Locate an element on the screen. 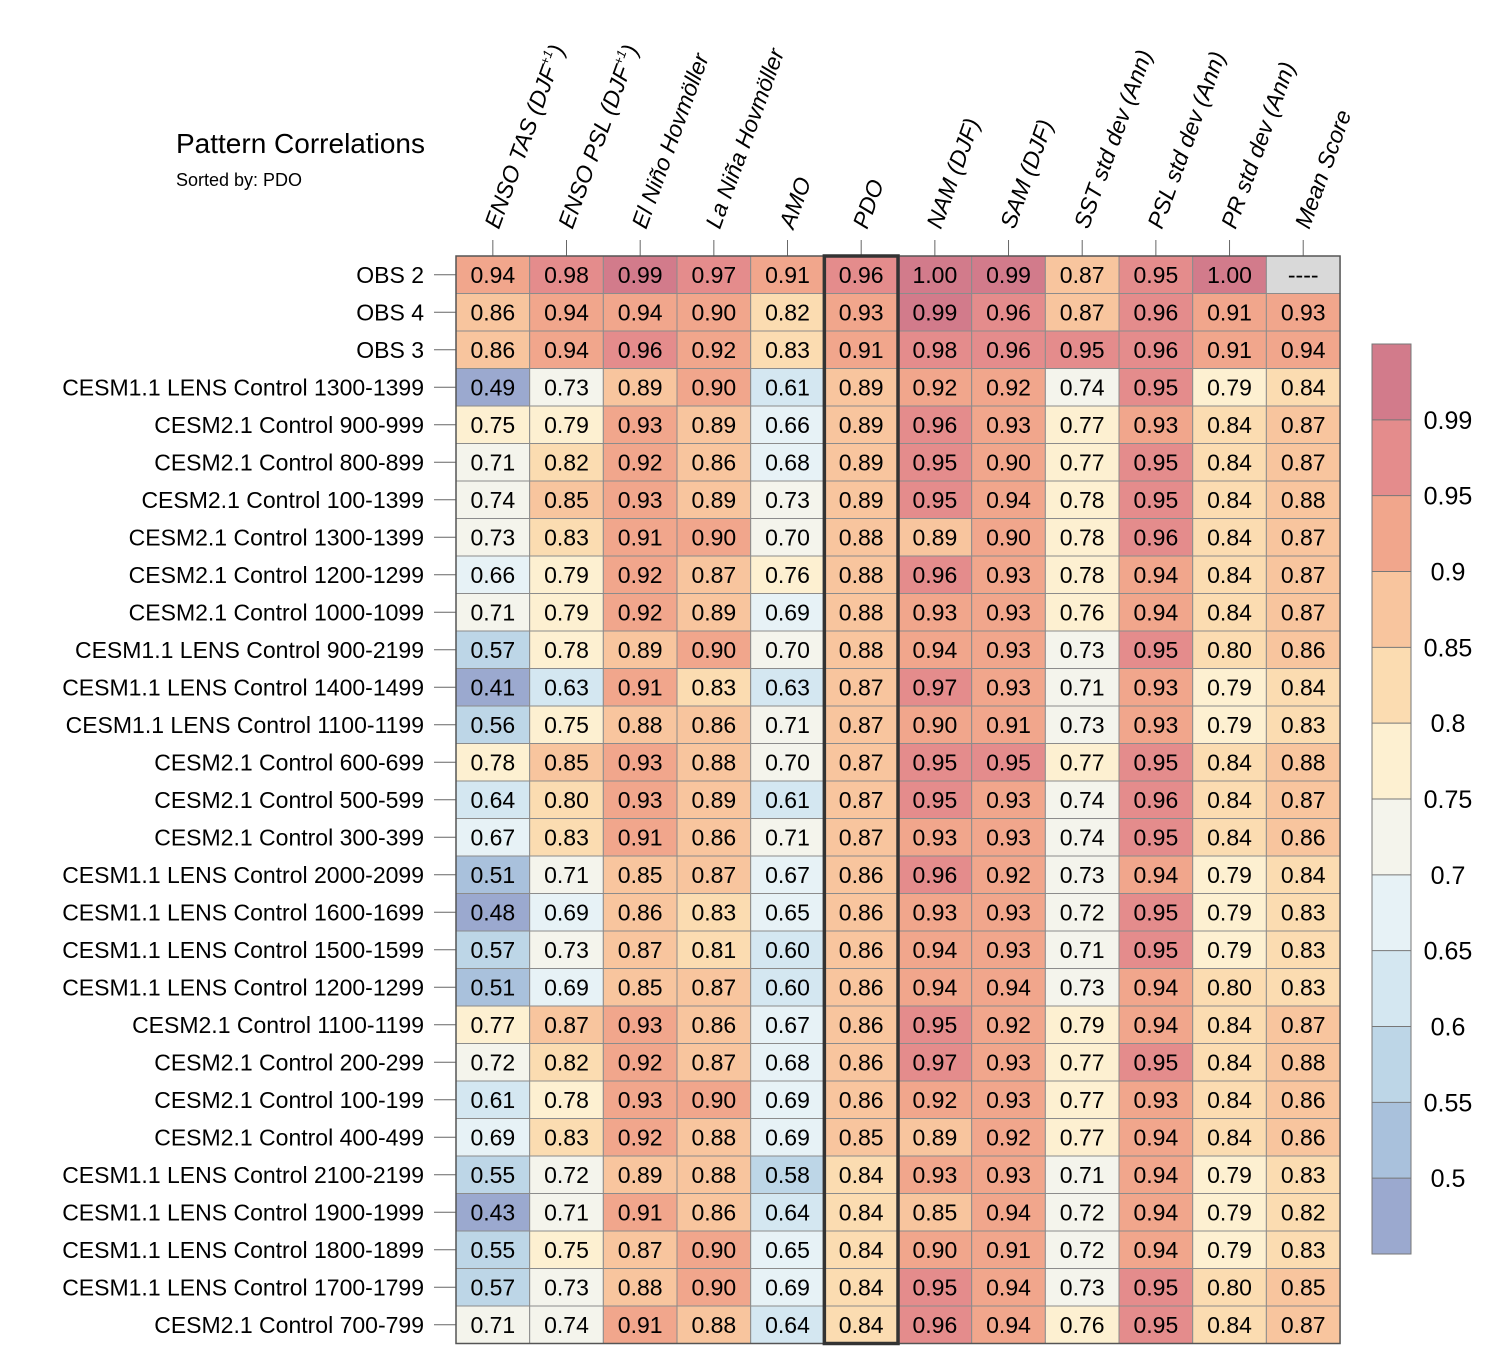  cell-value-cesm2-1-control-100-1399-sam-djf: 0.94 is located at coordinates (1008, 500).